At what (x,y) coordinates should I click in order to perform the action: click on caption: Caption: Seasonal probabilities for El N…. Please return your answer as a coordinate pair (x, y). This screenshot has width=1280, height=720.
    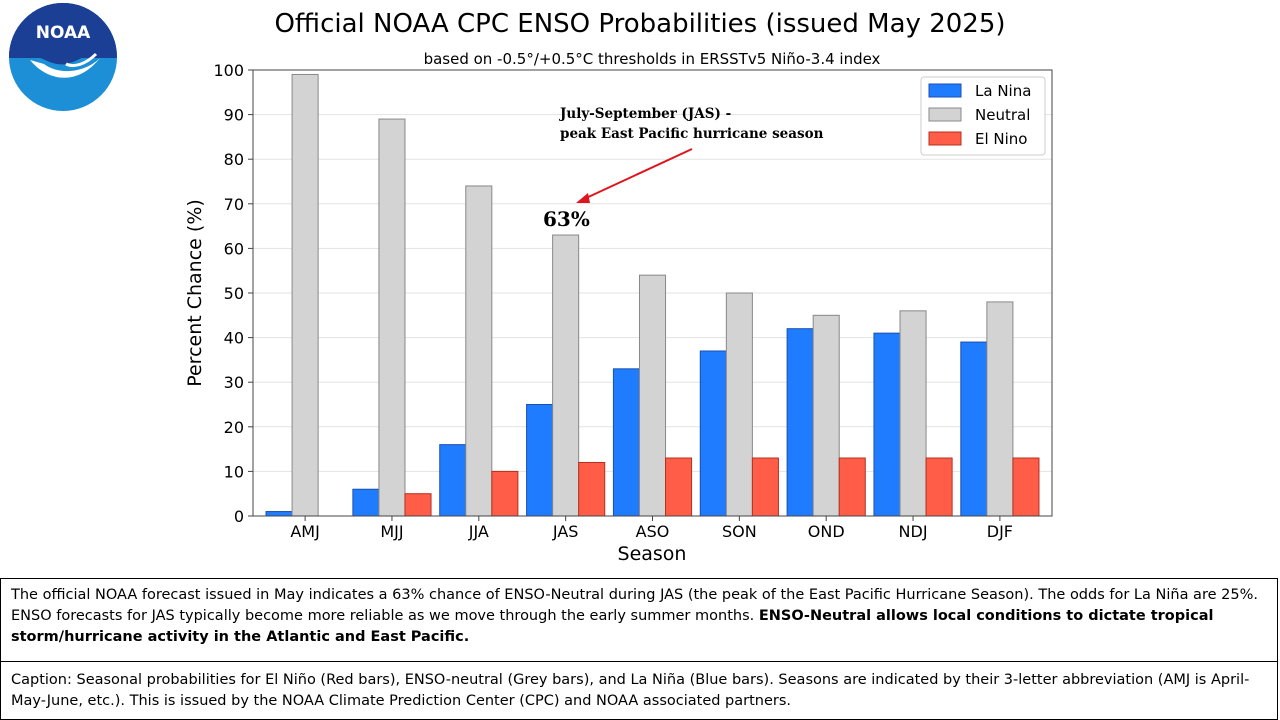
    Looking at the image, I should click on (639, 690).